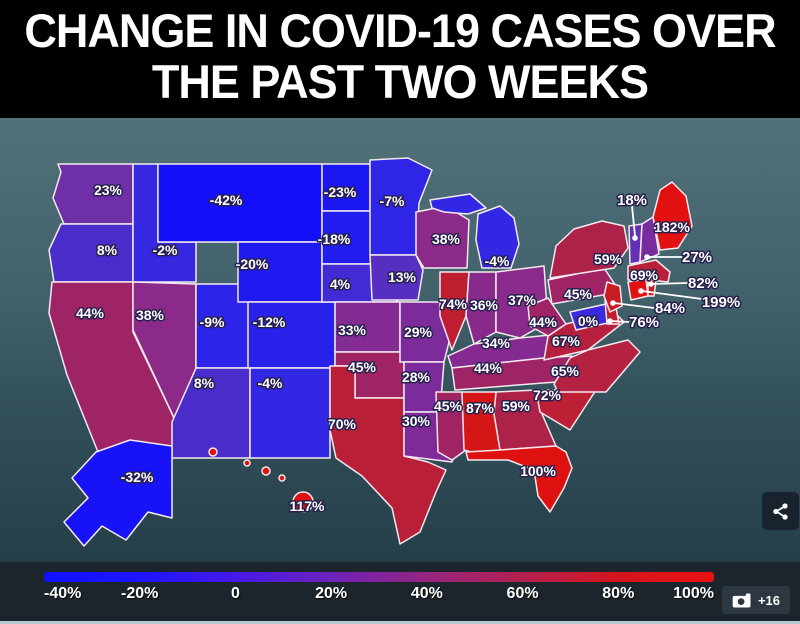 Image resolution: width=800 pixels, height=624 pixels. Describe the element at coordinates (565, 371) in the screenshot. I see `state-label-NC: 65%` at that location.